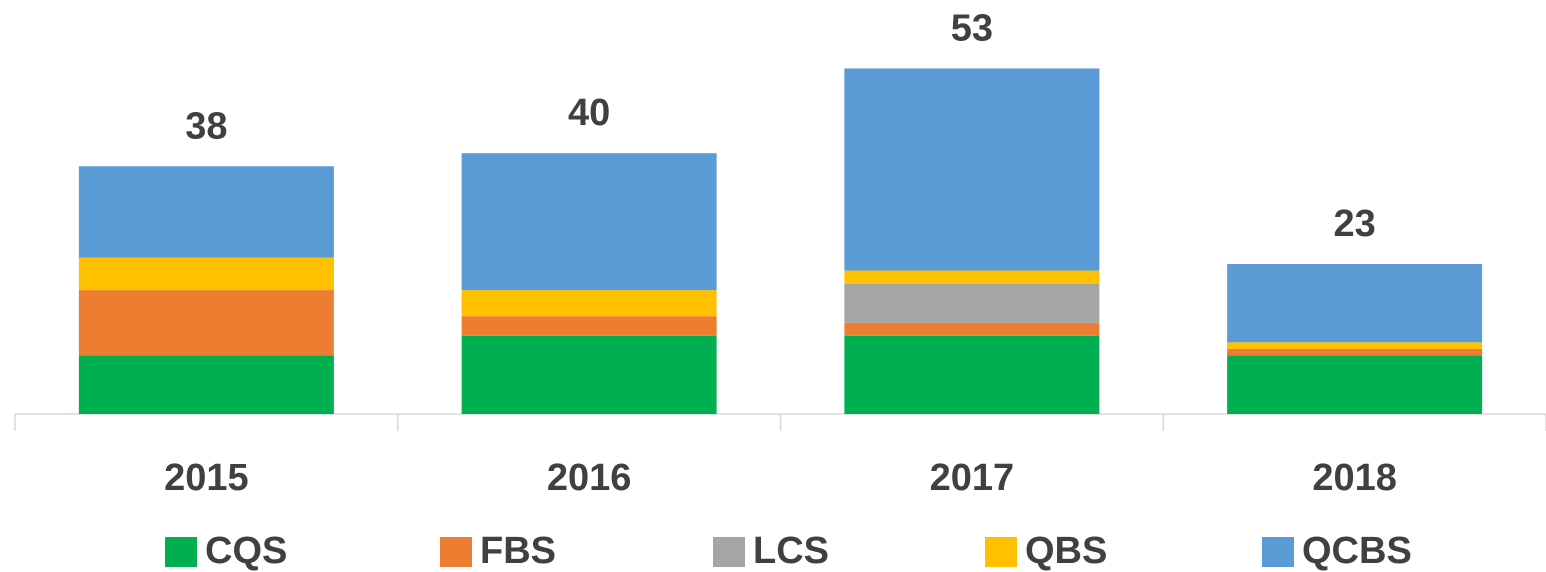  Describe the element at coordinates (1354, 478) in the screenshot. I see `x-tick-label: 2018` at that location.